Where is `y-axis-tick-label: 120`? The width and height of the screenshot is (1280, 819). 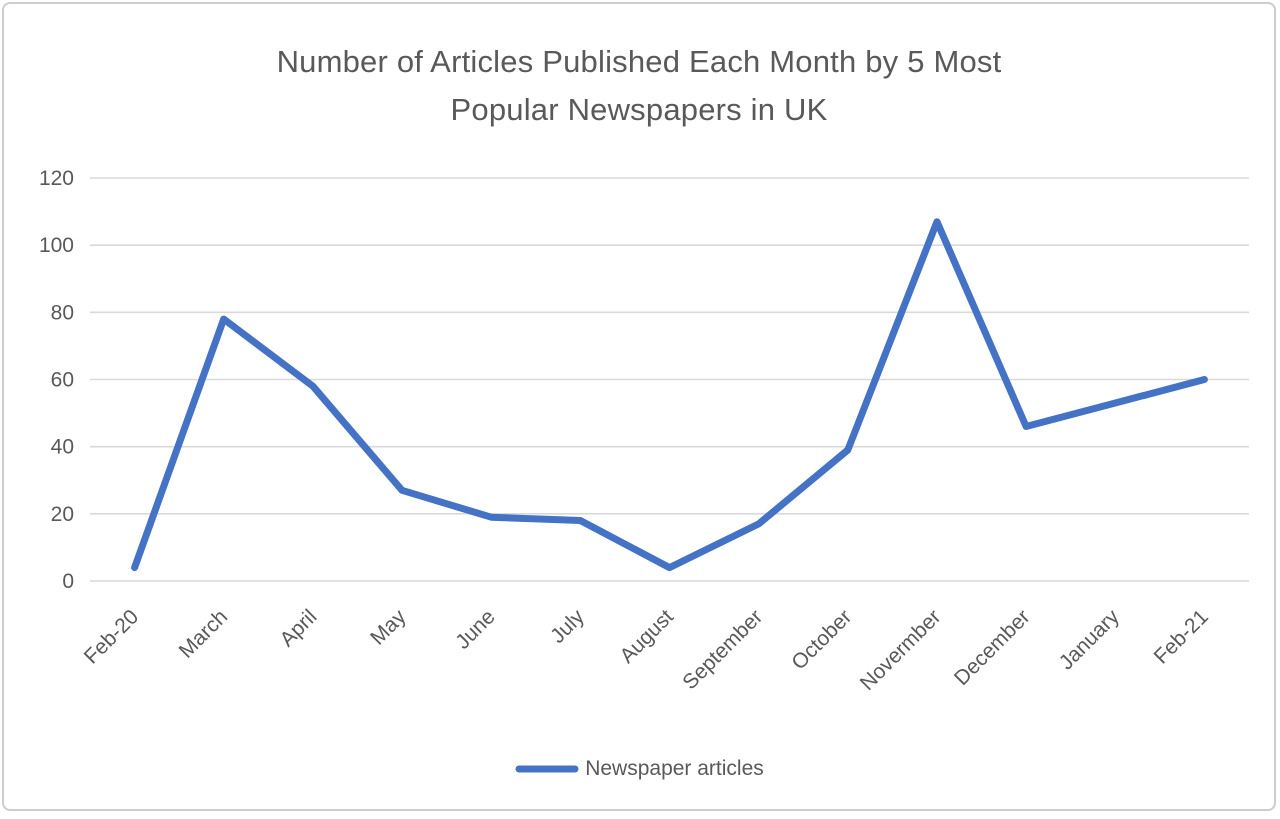
y-axis-tick-label: 120 is located at coordinates (56, 178).